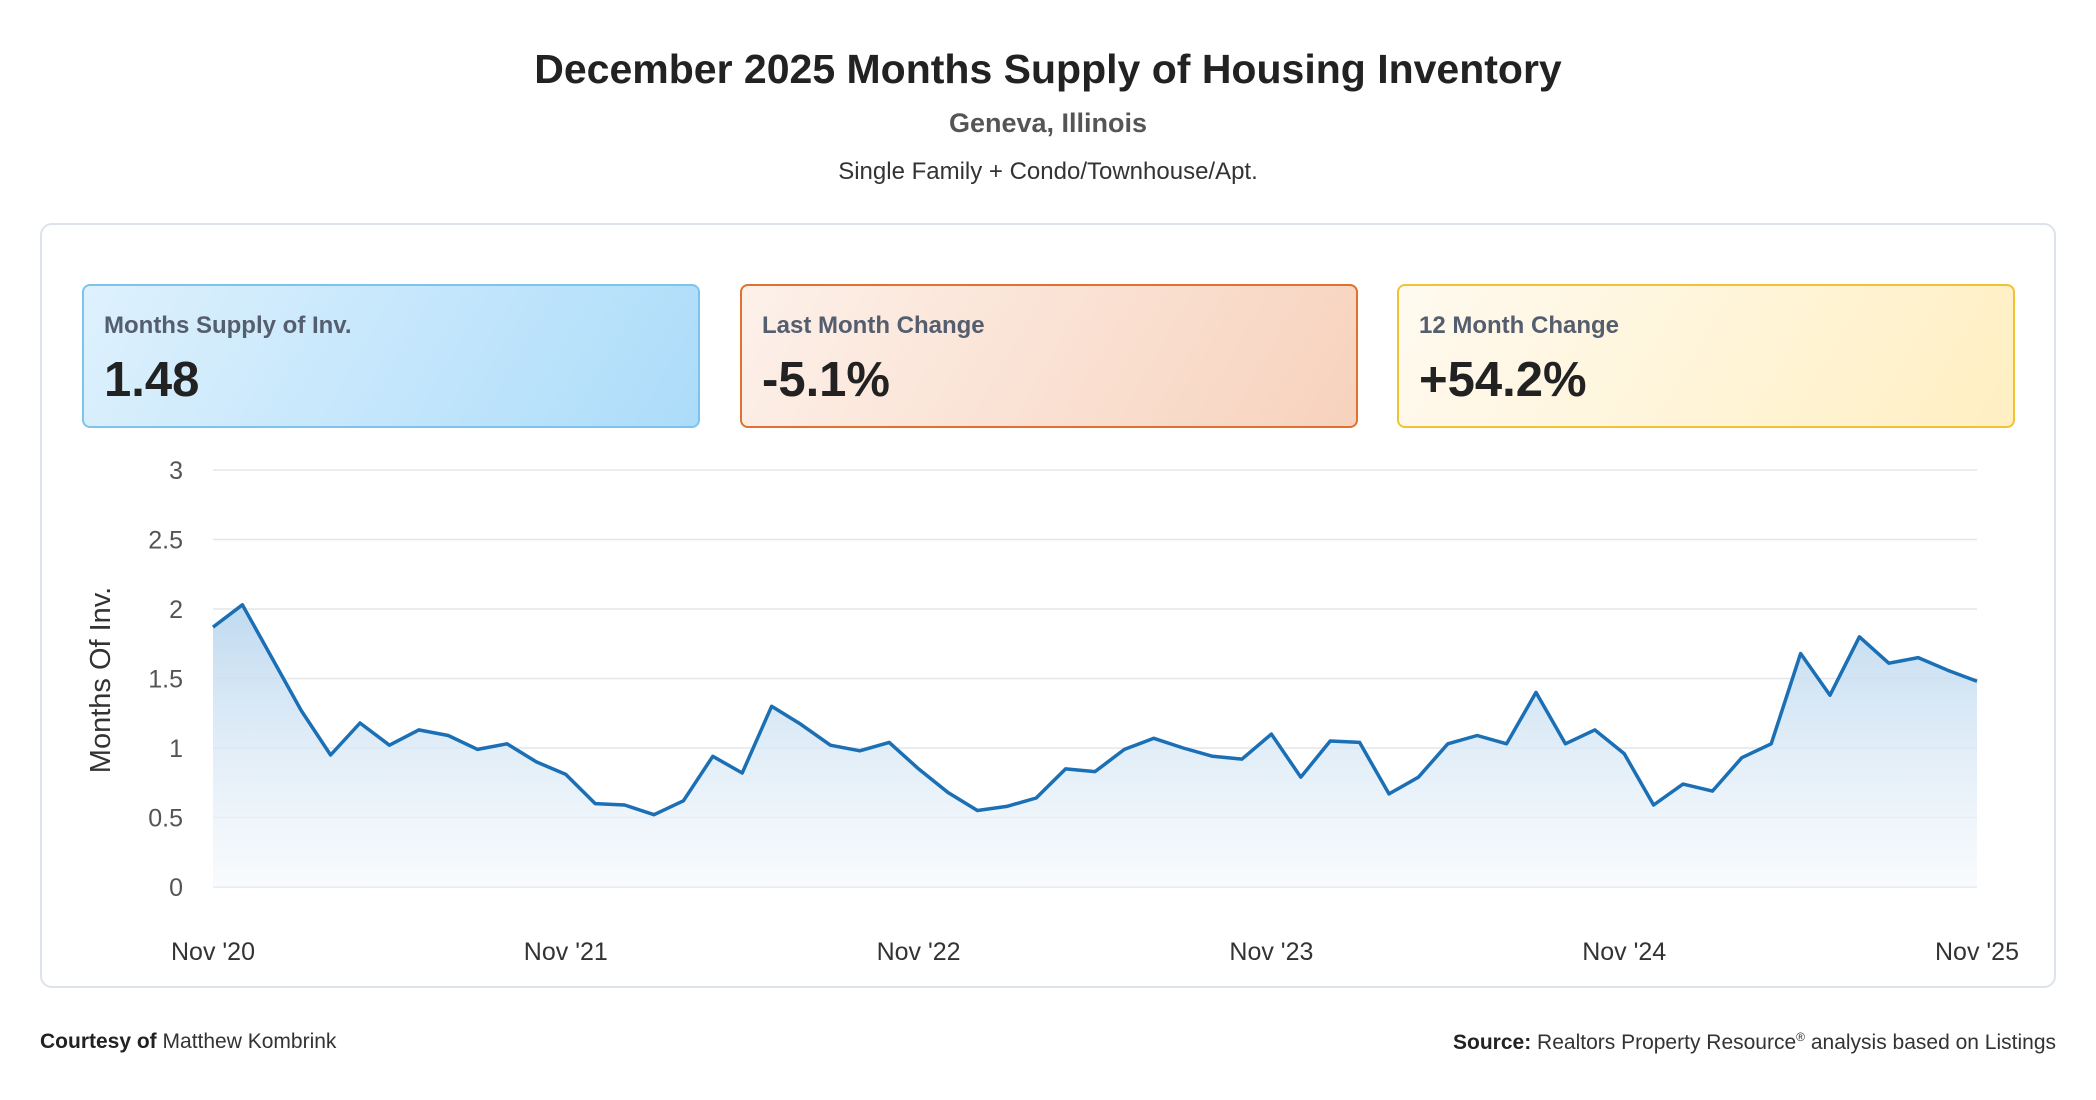  What do you see at coordinates (873, 325) in the screenshot?
I see `last-month-change-label: Last Month Change` at bounding box center [873, 325].